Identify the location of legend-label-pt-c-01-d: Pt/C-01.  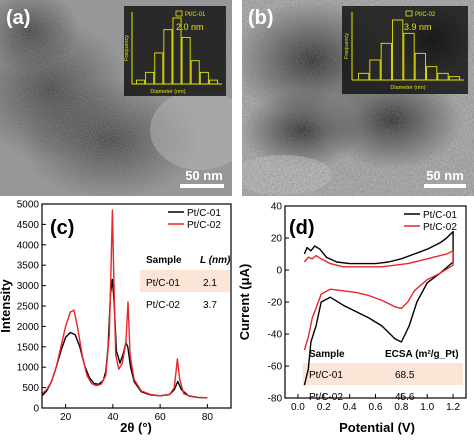
(440, 215).